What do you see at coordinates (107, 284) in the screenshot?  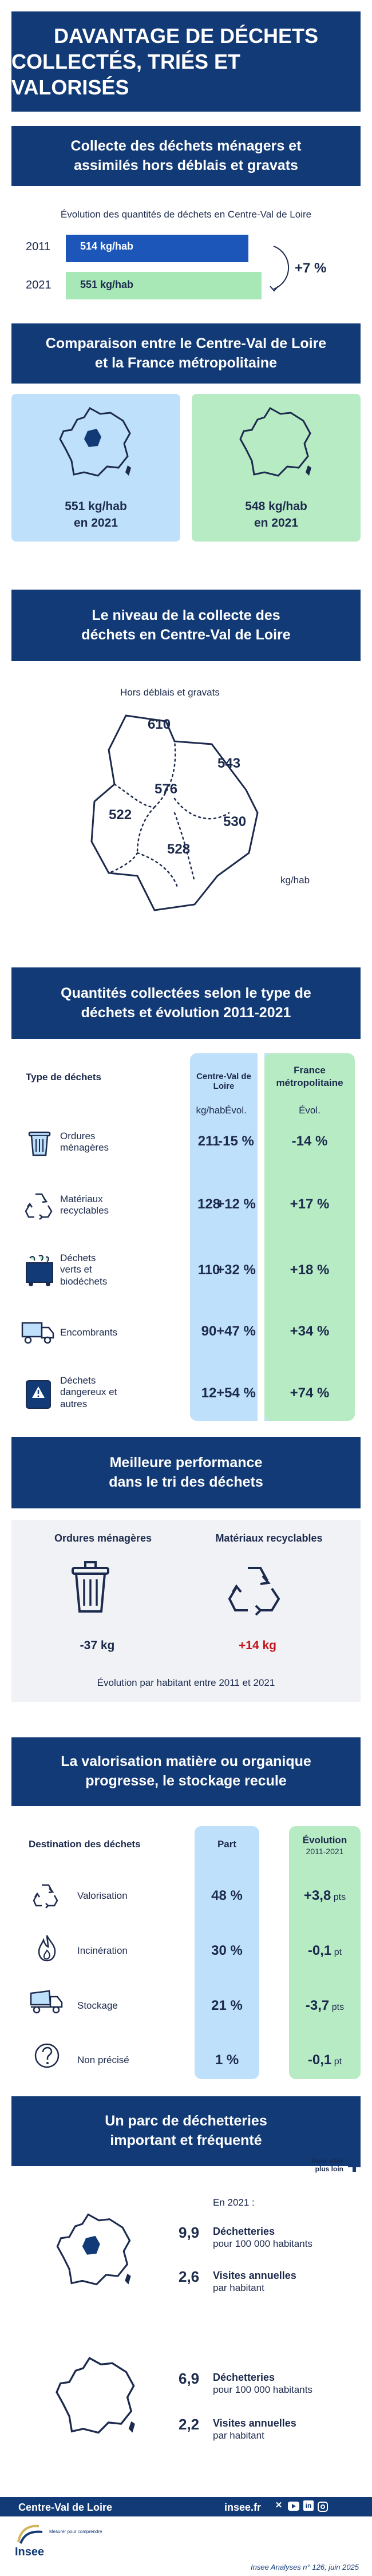 I see `bar-2021-label: 551 kg/hab` at bounding box center [107, 284].